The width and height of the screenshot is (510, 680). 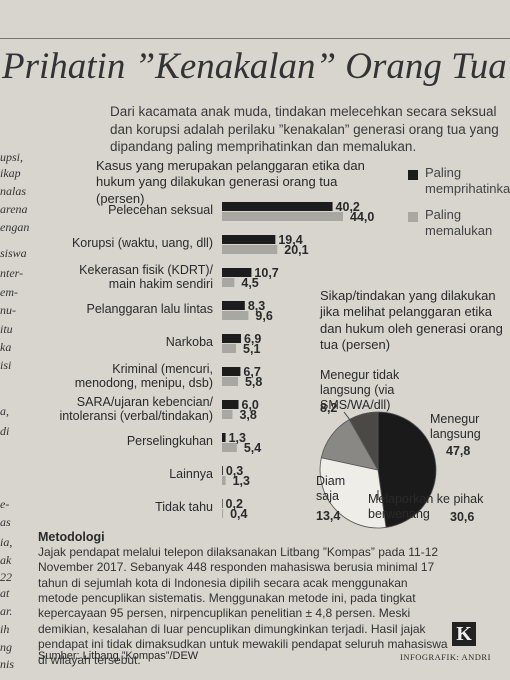 I want to click on value-label: 19,4, so click(x=290, y=240).